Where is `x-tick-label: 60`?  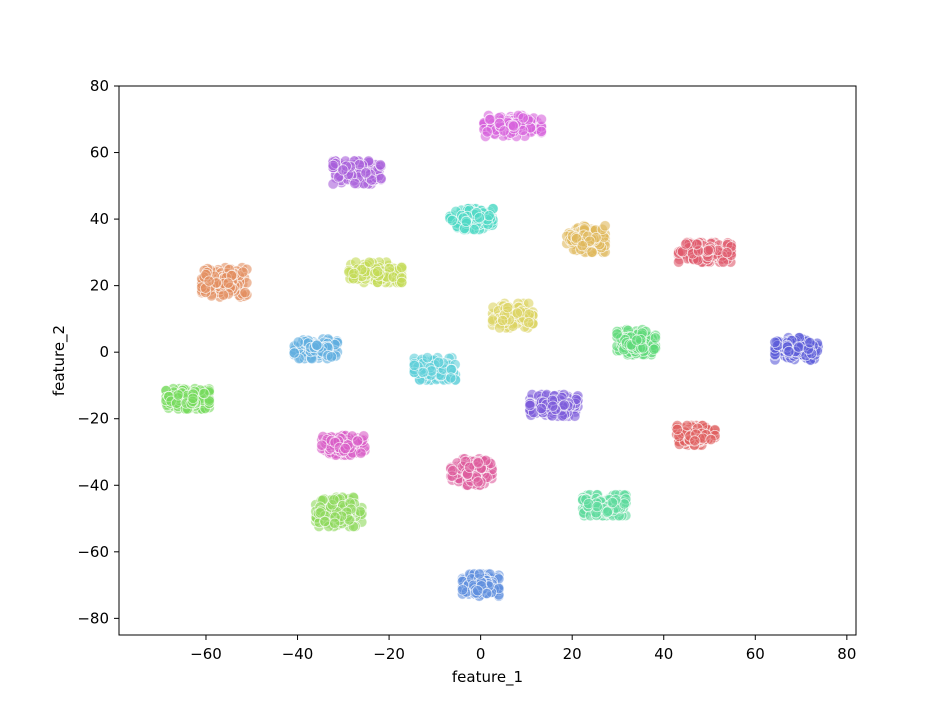 x-tick-label: 60 is located at coordinates (755, 654).